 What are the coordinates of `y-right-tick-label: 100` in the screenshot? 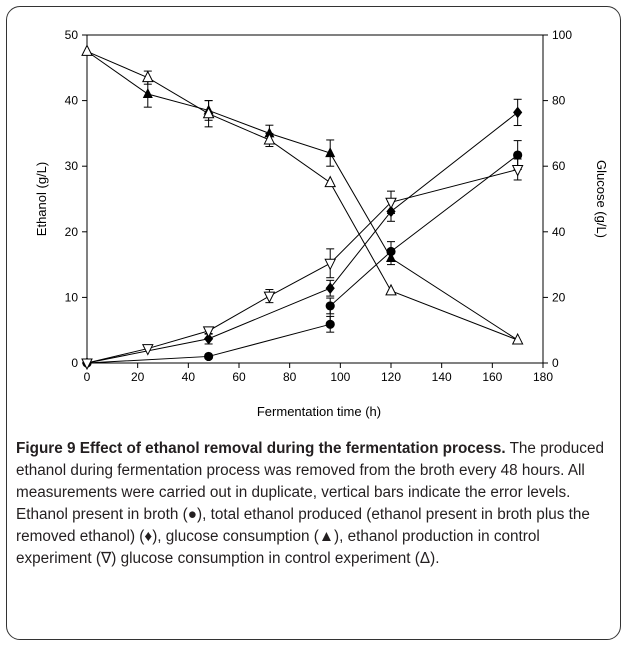 It's located at (562, 35).